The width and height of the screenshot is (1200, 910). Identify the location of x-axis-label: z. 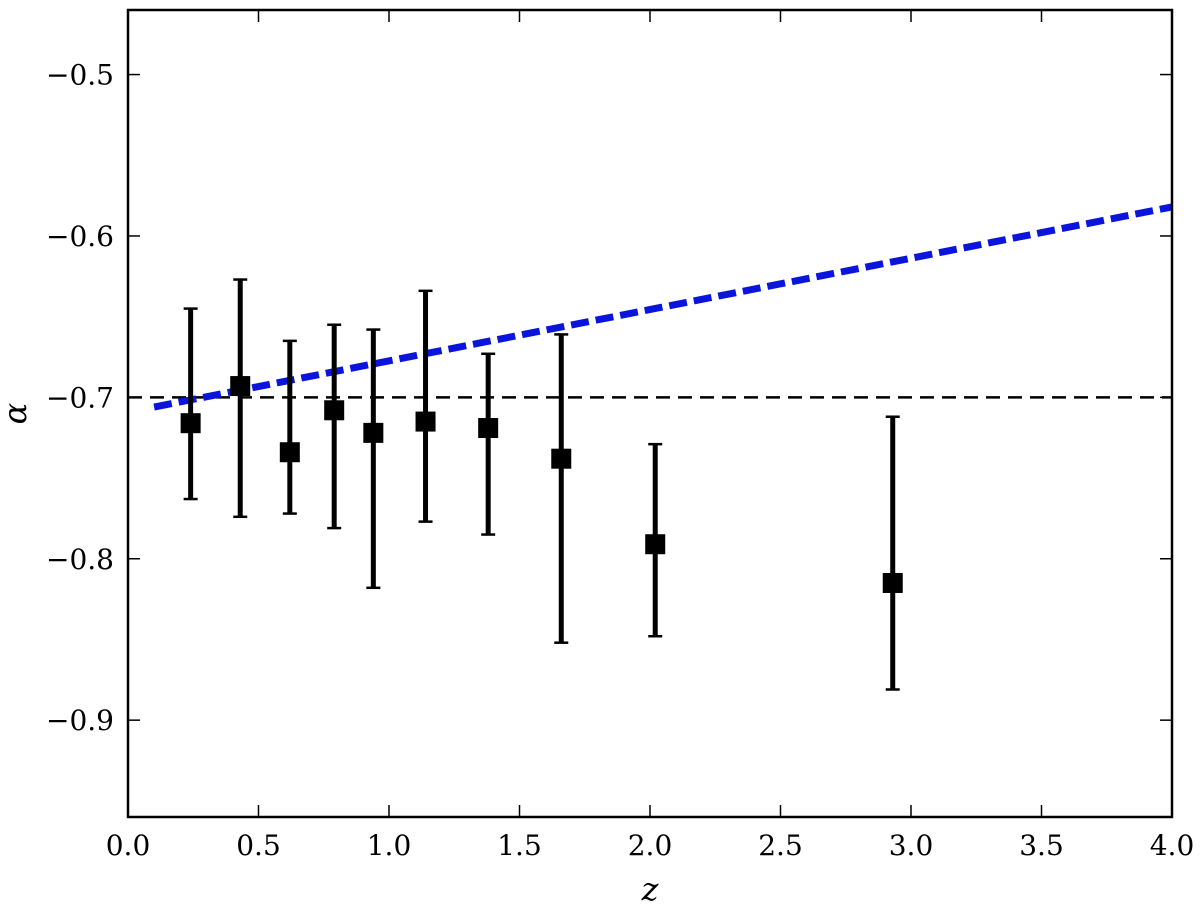
(650, 889).